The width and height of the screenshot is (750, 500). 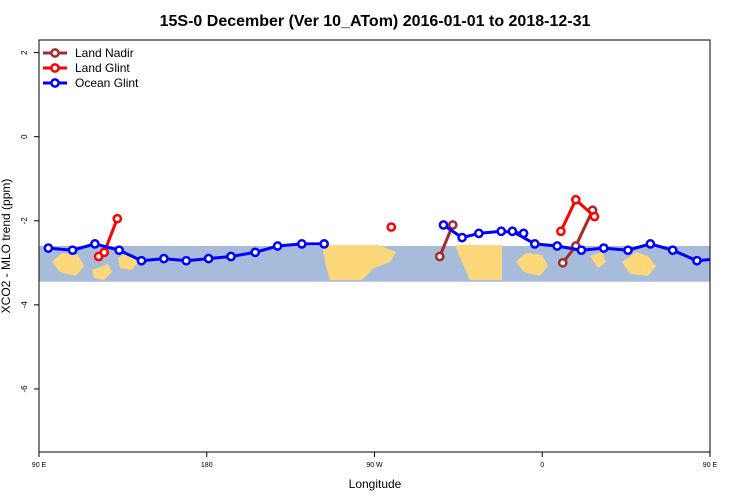 I want to click on series-line-ocean-glint, so click(x=610, y=246).